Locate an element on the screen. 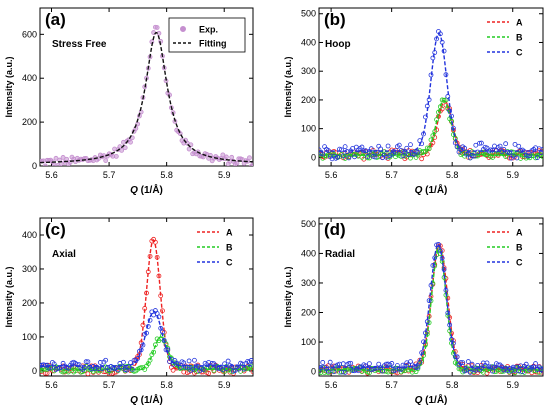  y-axis-label: Intensity (a.u.) is located at coordinates (9, 296).